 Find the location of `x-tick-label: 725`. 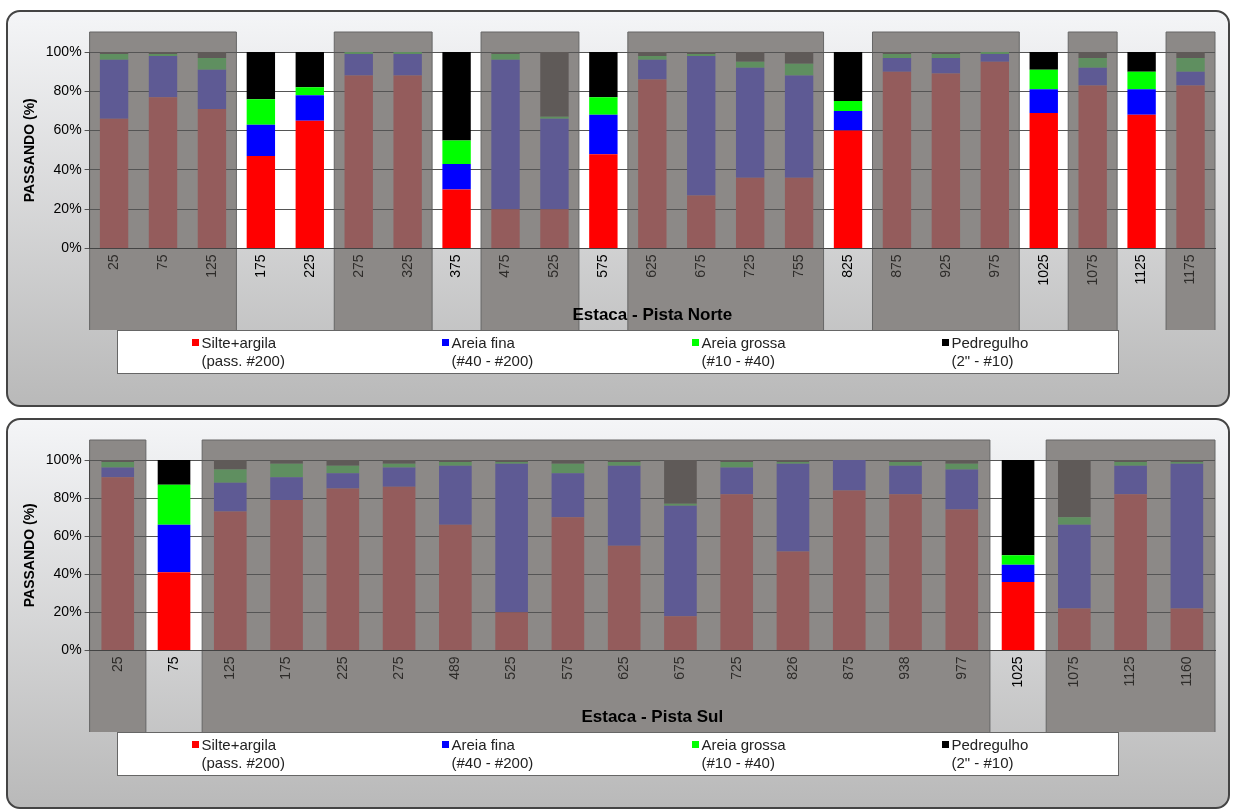

x-tick-label: 725 is located at coordinates (749, 266).